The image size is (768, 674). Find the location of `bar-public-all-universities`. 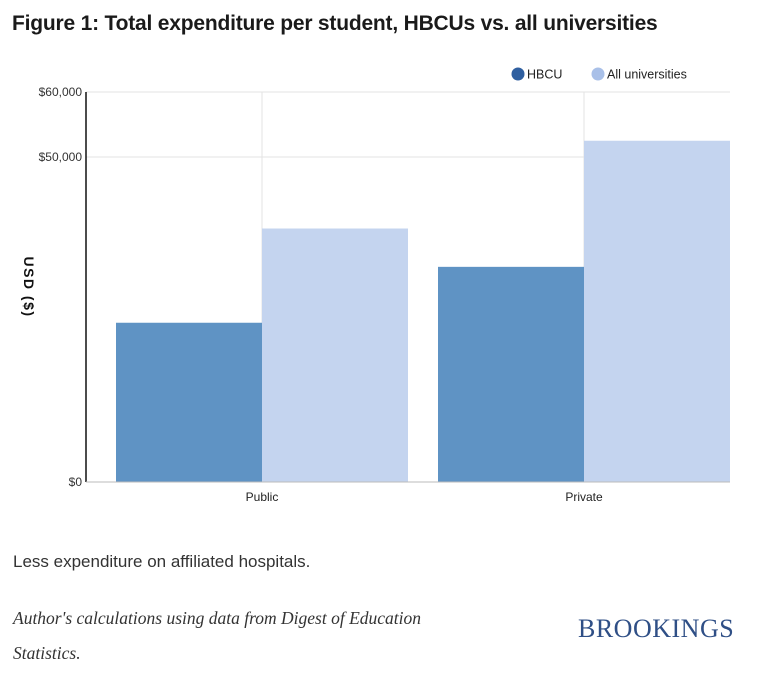

bar-public-all-universities is located at coordinates (335, 355).